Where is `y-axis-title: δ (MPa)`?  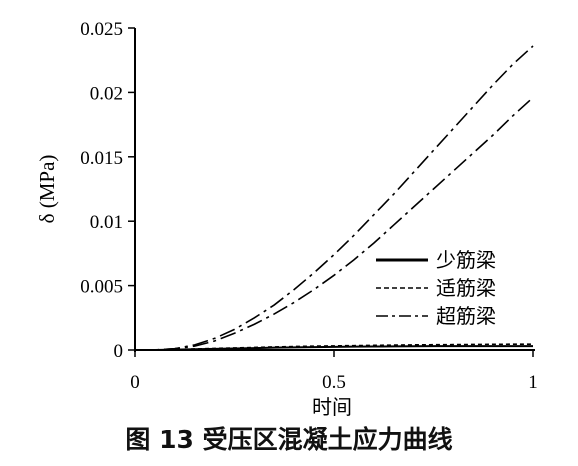
y-axis-title: δ (MPa) is located at coordinates (47, 189).